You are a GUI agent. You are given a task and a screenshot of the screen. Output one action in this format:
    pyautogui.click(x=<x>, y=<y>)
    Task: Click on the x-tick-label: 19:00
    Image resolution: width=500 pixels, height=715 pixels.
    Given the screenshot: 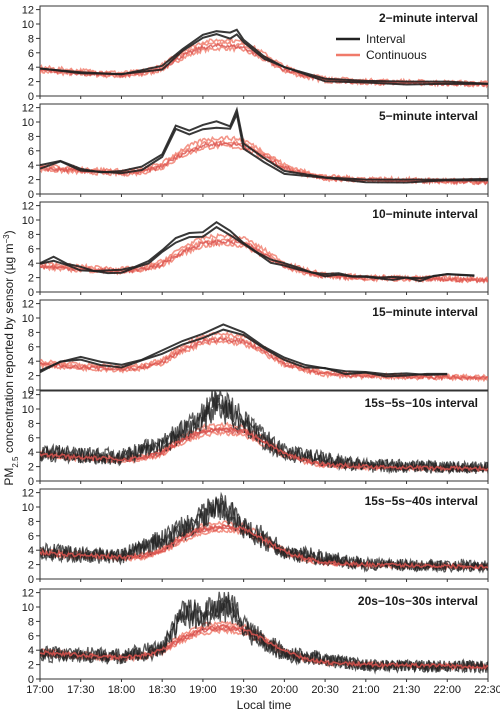 What is the action you would take?
    pyautogui.click(x=203, y=690)
    